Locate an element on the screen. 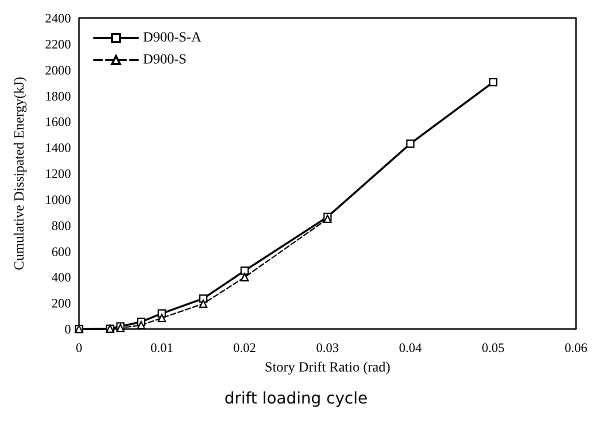  y-axis-title: Cumulative Dissipated Energy(kJ) is located at coordinates (20, 173).